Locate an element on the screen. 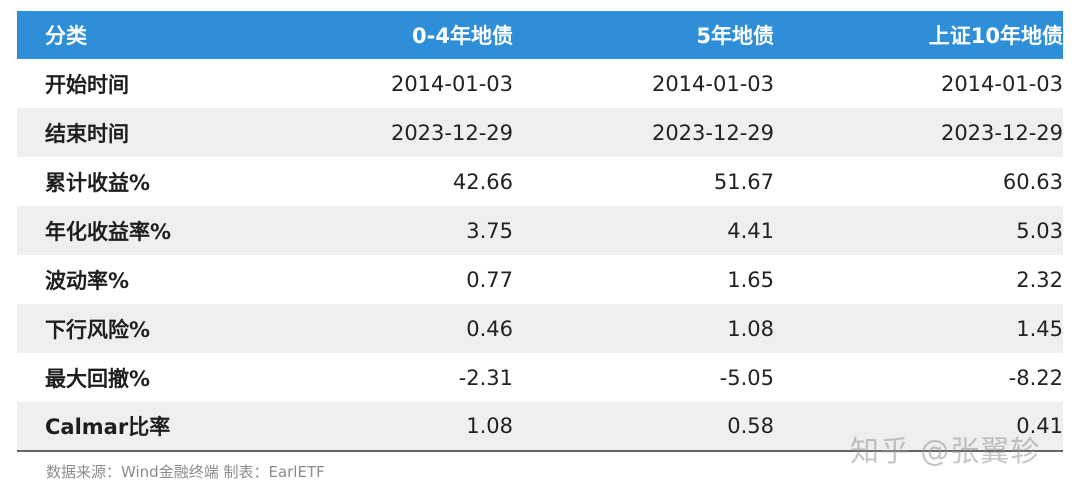 This screenshot has height=492, width=1080. watermark: 知乎 @张翼轸 is located at coordinates (945, 451).